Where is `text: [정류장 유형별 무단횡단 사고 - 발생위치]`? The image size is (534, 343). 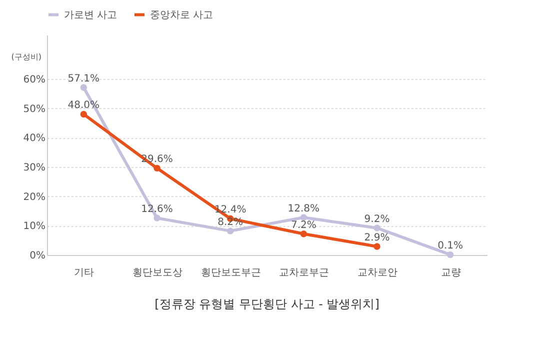
text: [정류장 유형별 무단횡단 사고 - 발생위치] is located at coordinates (267, 304).